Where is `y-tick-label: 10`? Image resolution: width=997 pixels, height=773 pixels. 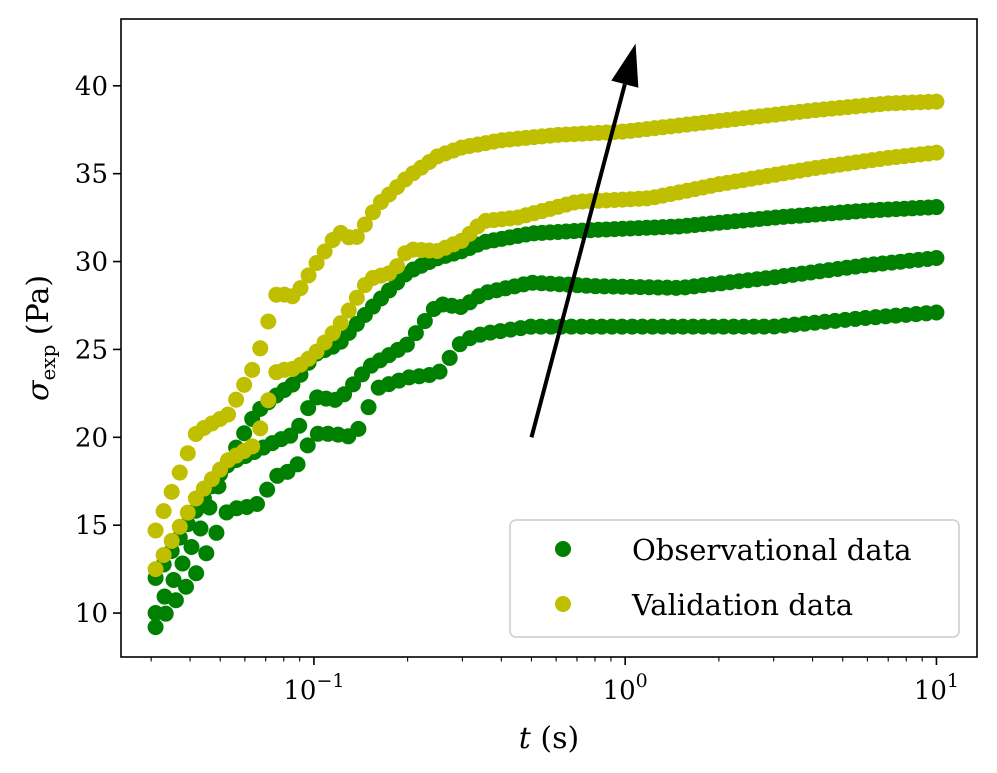 y-tick-label: 10 is located at coordinates (91, 614).